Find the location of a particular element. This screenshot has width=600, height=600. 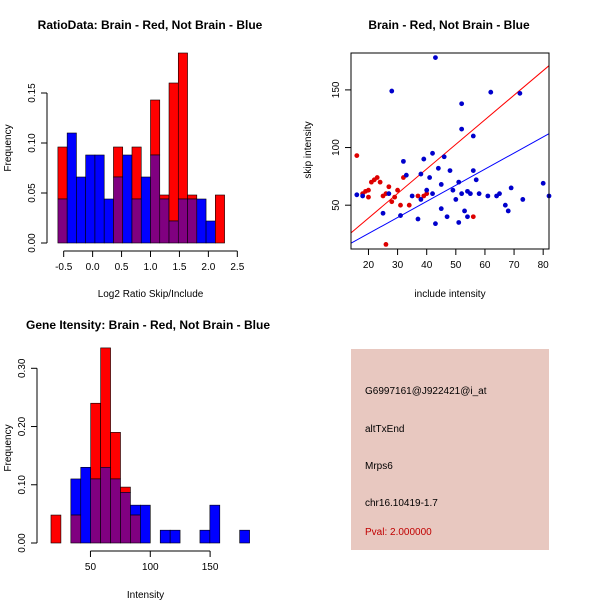

ratio_hist-x-tick-label: 1.0 is located at coordinates (151, 267).